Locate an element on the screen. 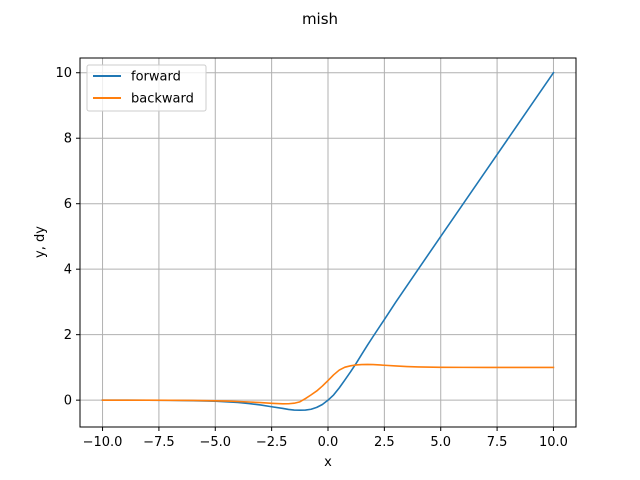  y-tick-label: 4 is located at coordinates (68, 270).